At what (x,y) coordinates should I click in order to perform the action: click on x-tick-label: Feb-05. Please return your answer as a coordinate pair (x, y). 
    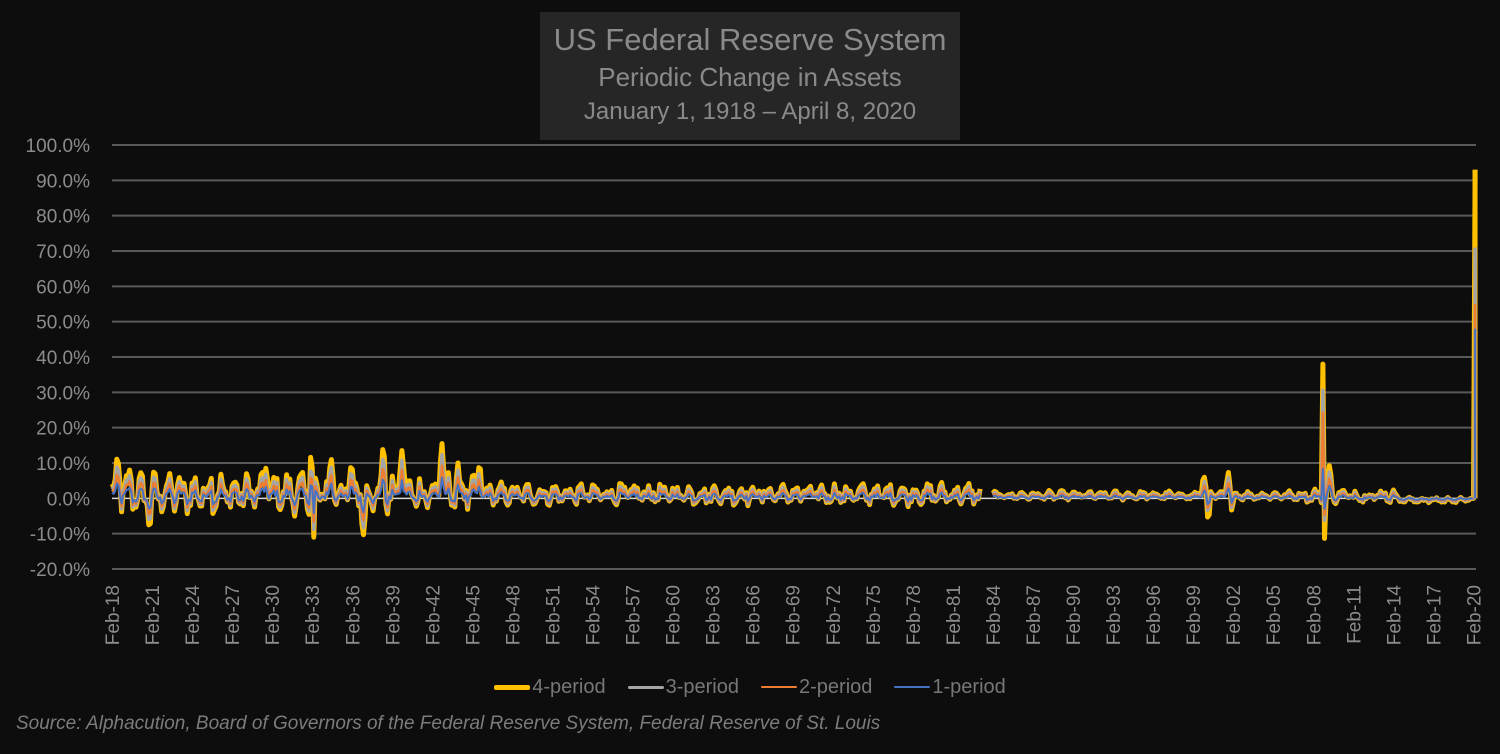
    Looking at the image, I should click on (1274, 615).